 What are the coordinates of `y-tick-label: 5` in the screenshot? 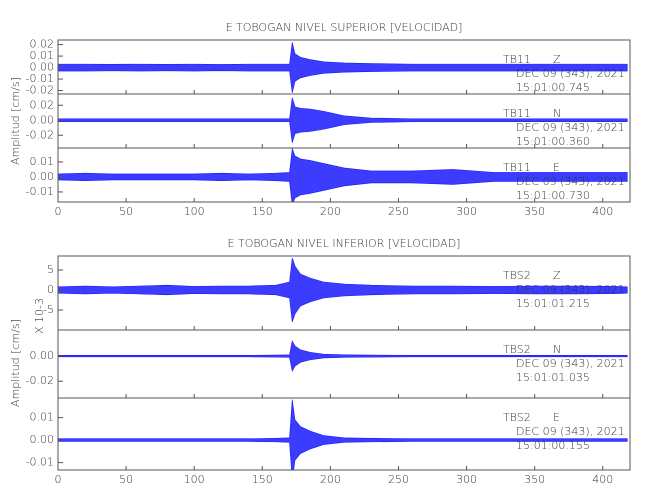 It's located at (50, 269).